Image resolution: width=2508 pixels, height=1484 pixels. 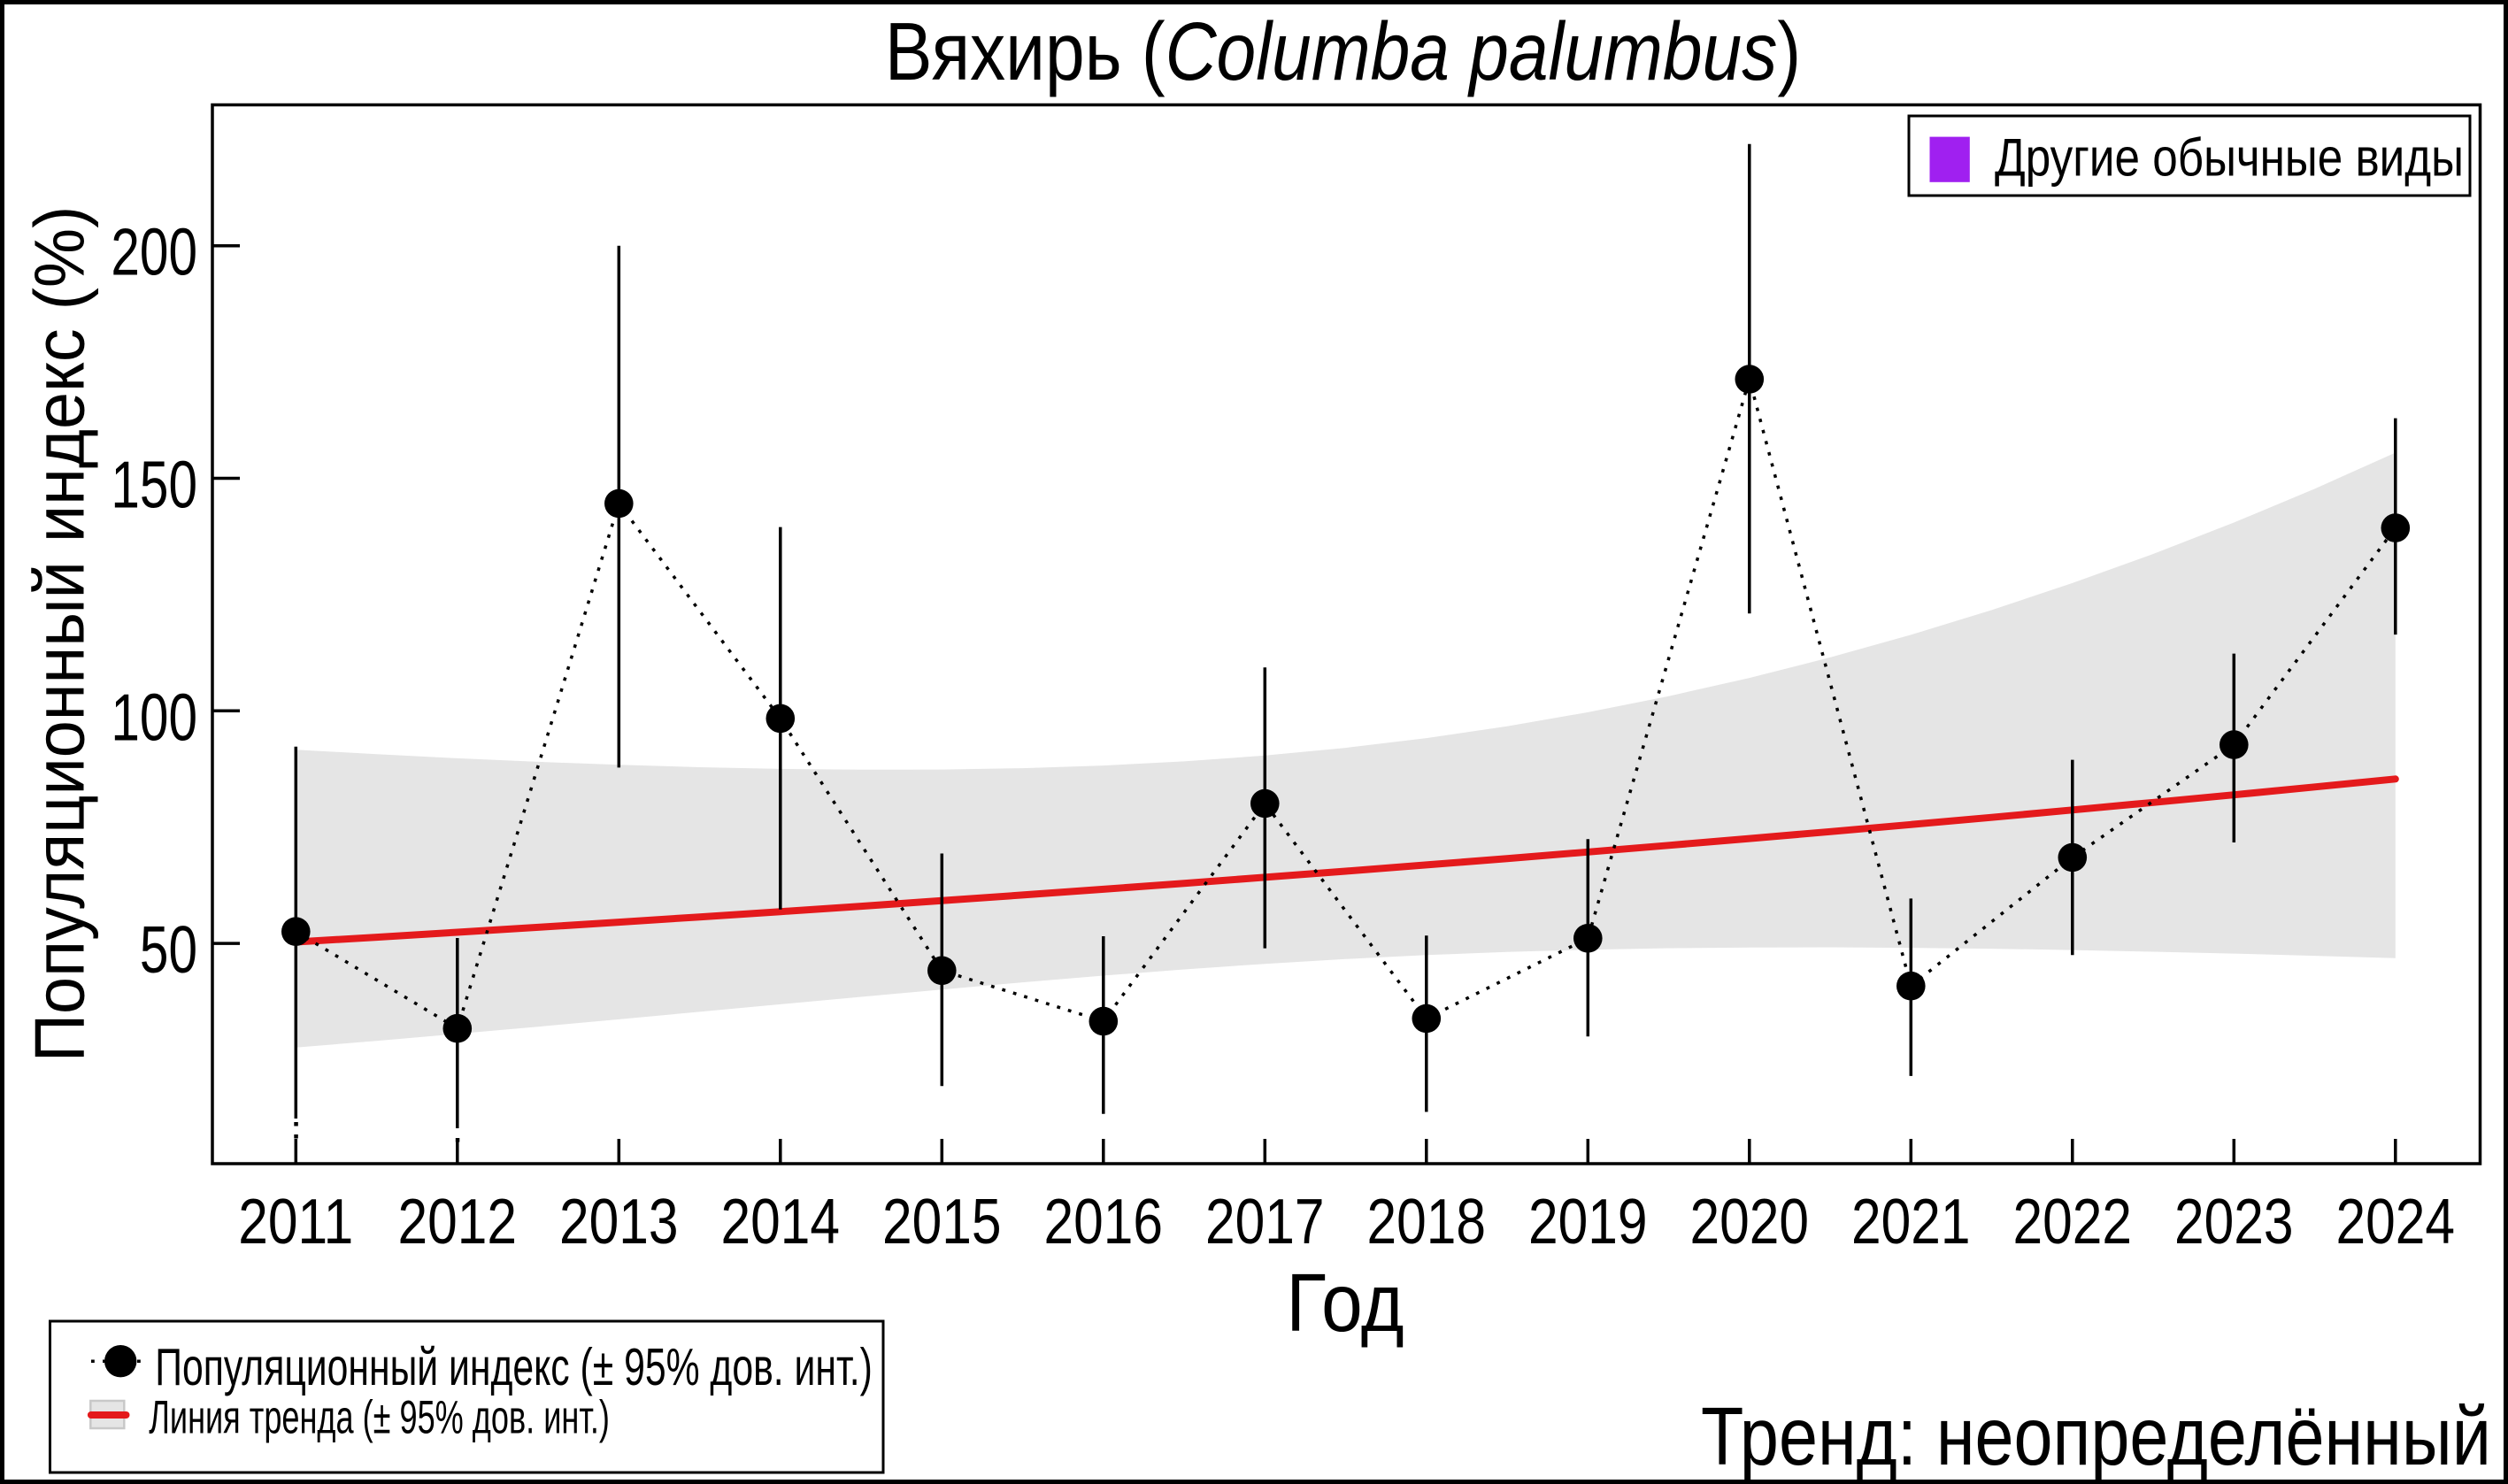 I want to click on svg-text: 2024, so click(x=2396, y=1222).